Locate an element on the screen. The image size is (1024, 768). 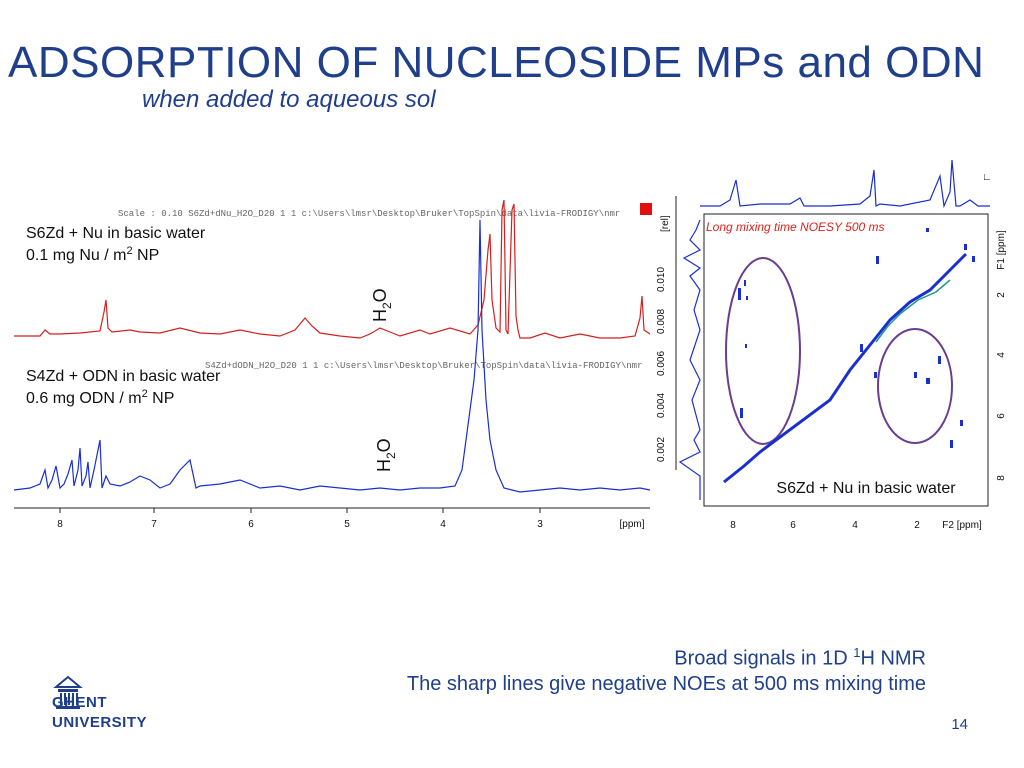
red-marker is located at coordinates (646, 209).